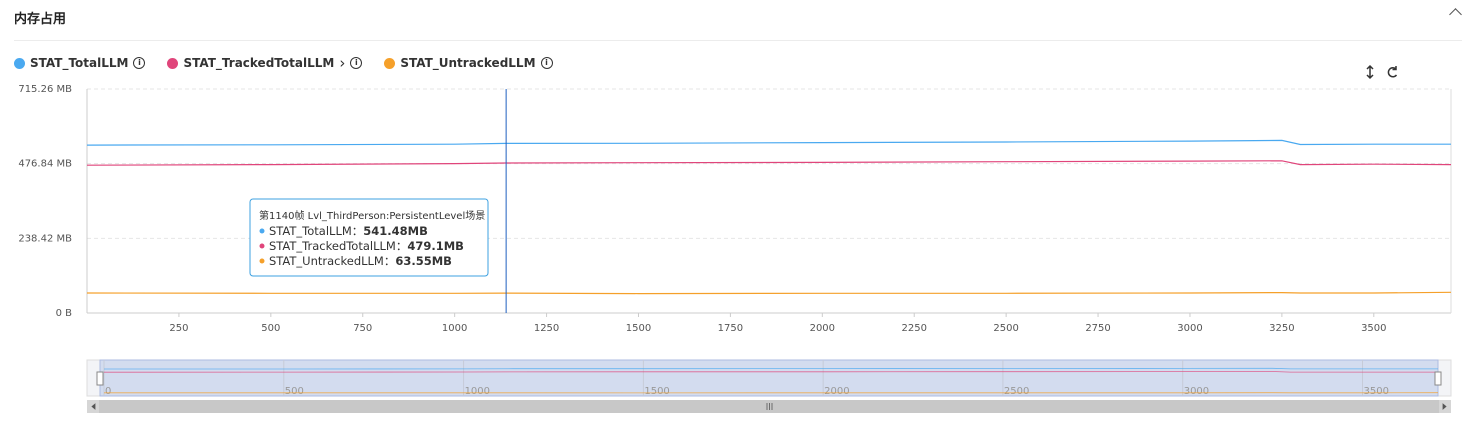  What do you see at coordinates (310, 231) in the screenshot?
I see `tooltip-name: STAT_TotalLLM` at bounding box center [310, 231].